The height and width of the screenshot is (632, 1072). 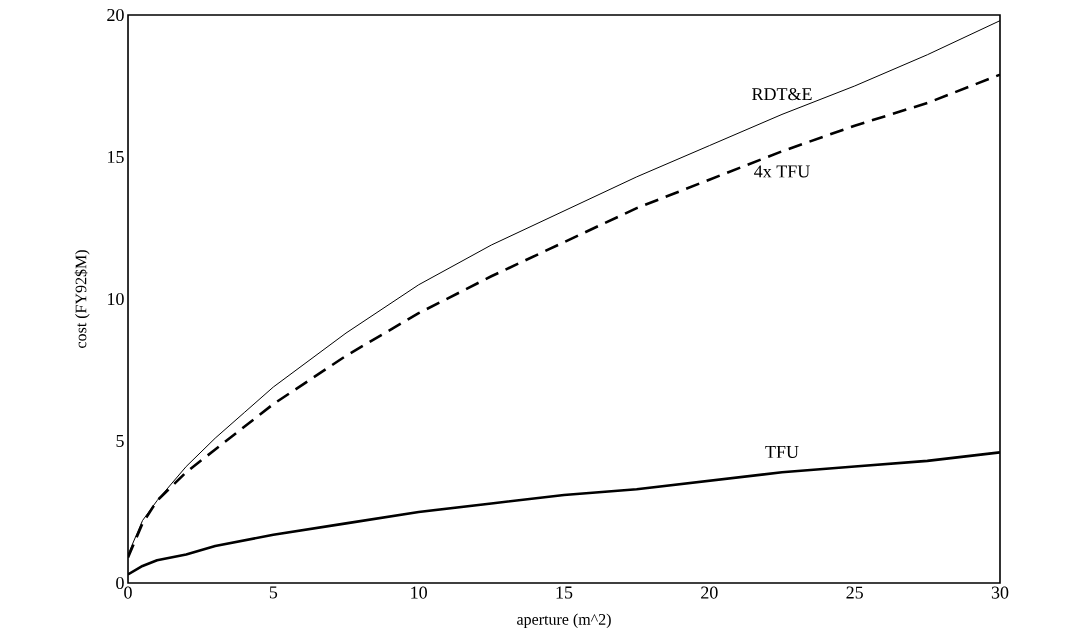 What do you see at coordinates (120, 441) in the screenshot?
I see `y-tick-label: 5` at bounding box center [120, 441].